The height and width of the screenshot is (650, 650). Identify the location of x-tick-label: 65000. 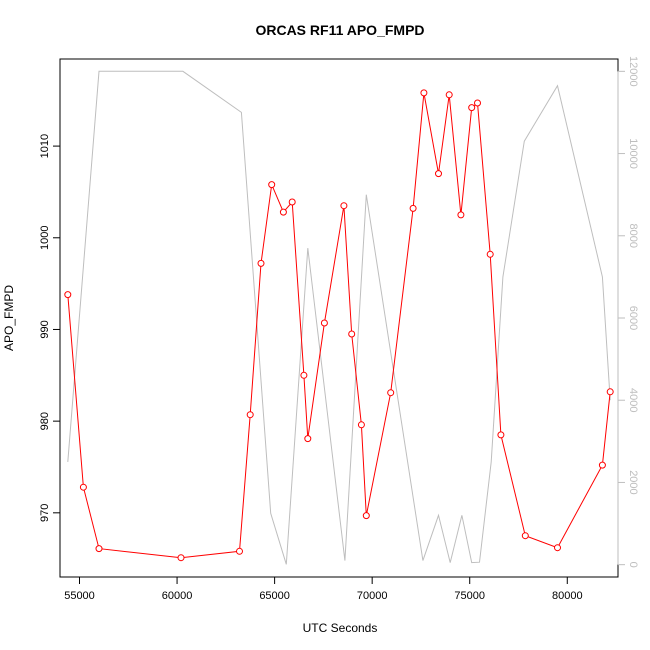
(274, 596).